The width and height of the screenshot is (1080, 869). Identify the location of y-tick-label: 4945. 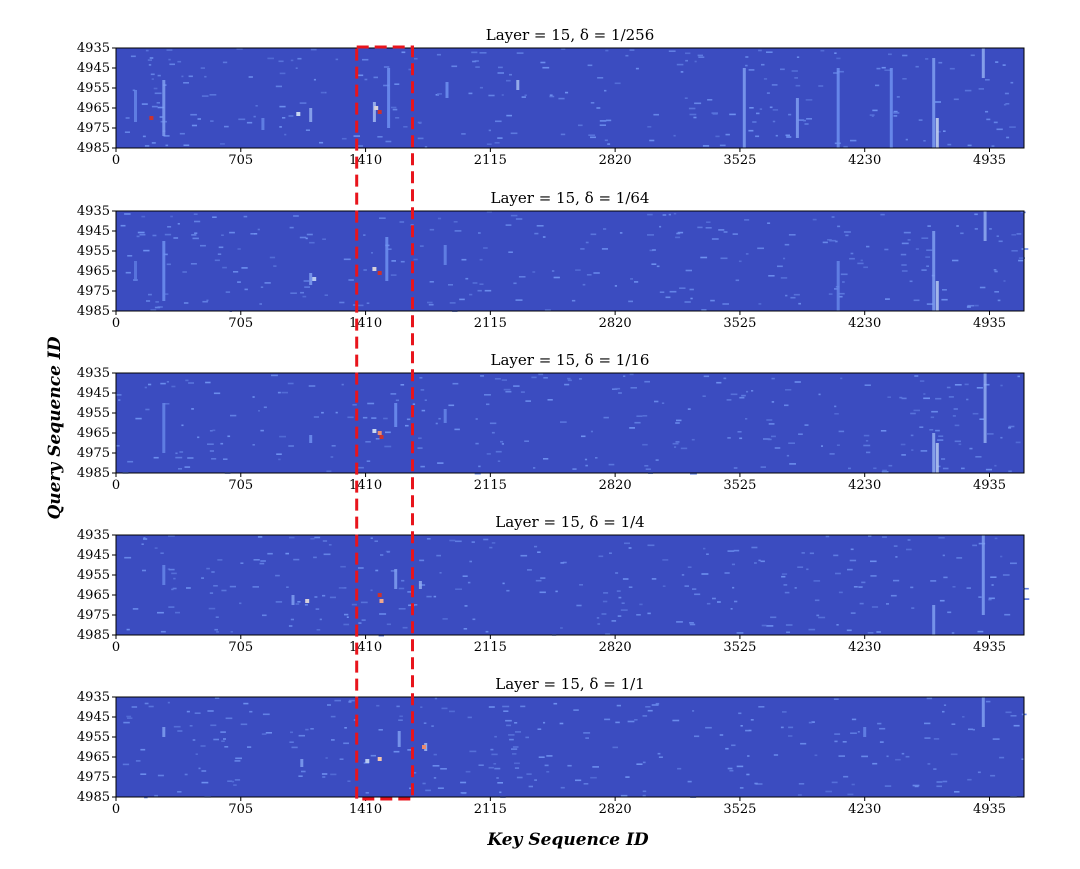
(93, 555).